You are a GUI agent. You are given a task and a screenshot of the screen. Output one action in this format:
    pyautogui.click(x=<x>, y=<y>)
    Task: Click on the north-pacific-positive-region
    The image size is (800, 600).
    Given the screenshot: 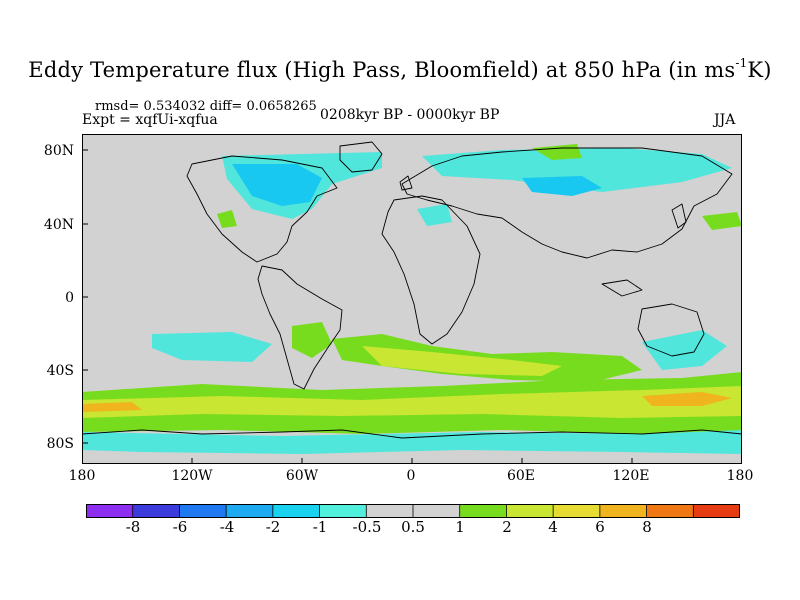 What is the action you would take?
    pyautogui.click(x=722, y=221)
    